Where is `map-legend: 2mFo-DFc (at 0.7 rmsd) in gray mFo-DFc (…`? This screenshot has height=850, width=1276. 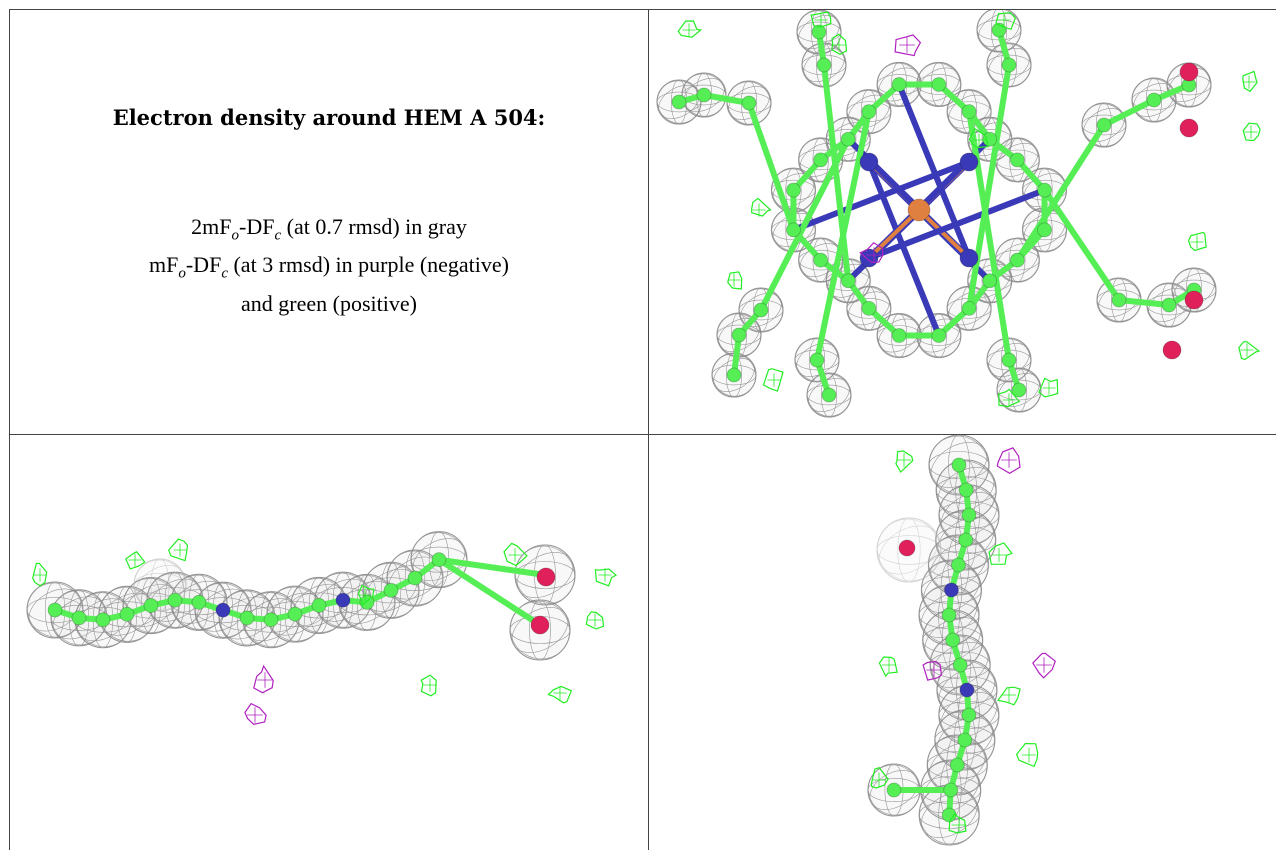 map-legend: 2mFo-DFc (at 0.7 rmsd) in gray mFo-DFc (… is located at coordinates (329, 265).